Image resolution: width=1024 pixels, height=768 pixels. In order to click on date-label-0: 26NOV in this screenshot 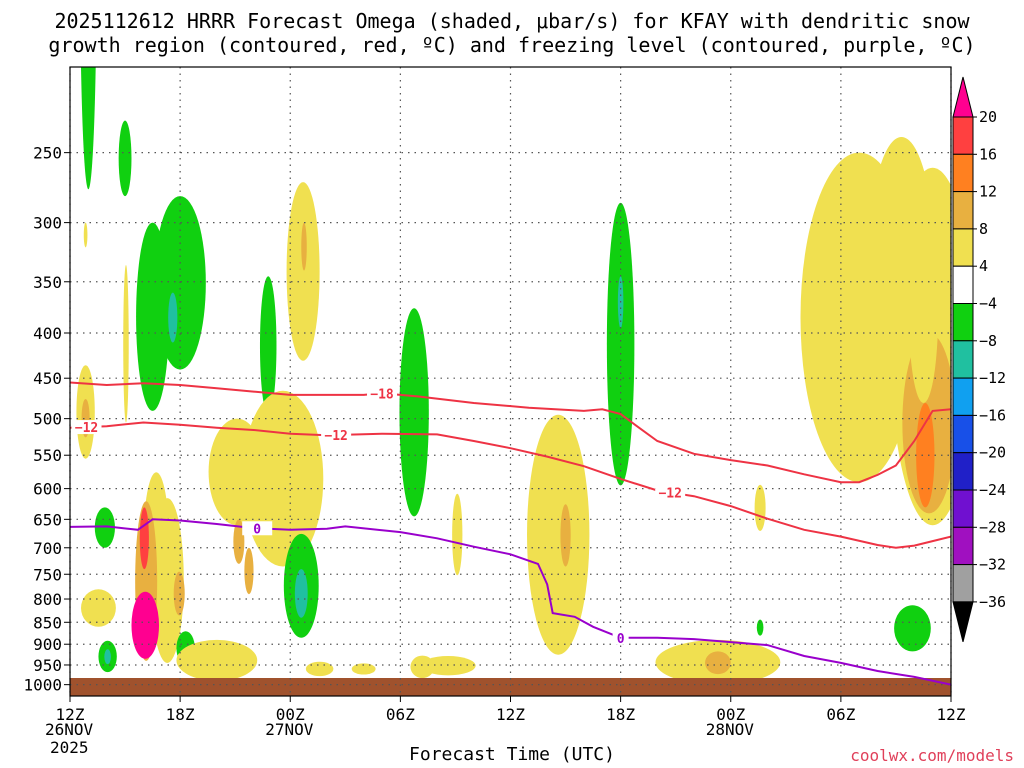, I will do `click(69, 729)`.